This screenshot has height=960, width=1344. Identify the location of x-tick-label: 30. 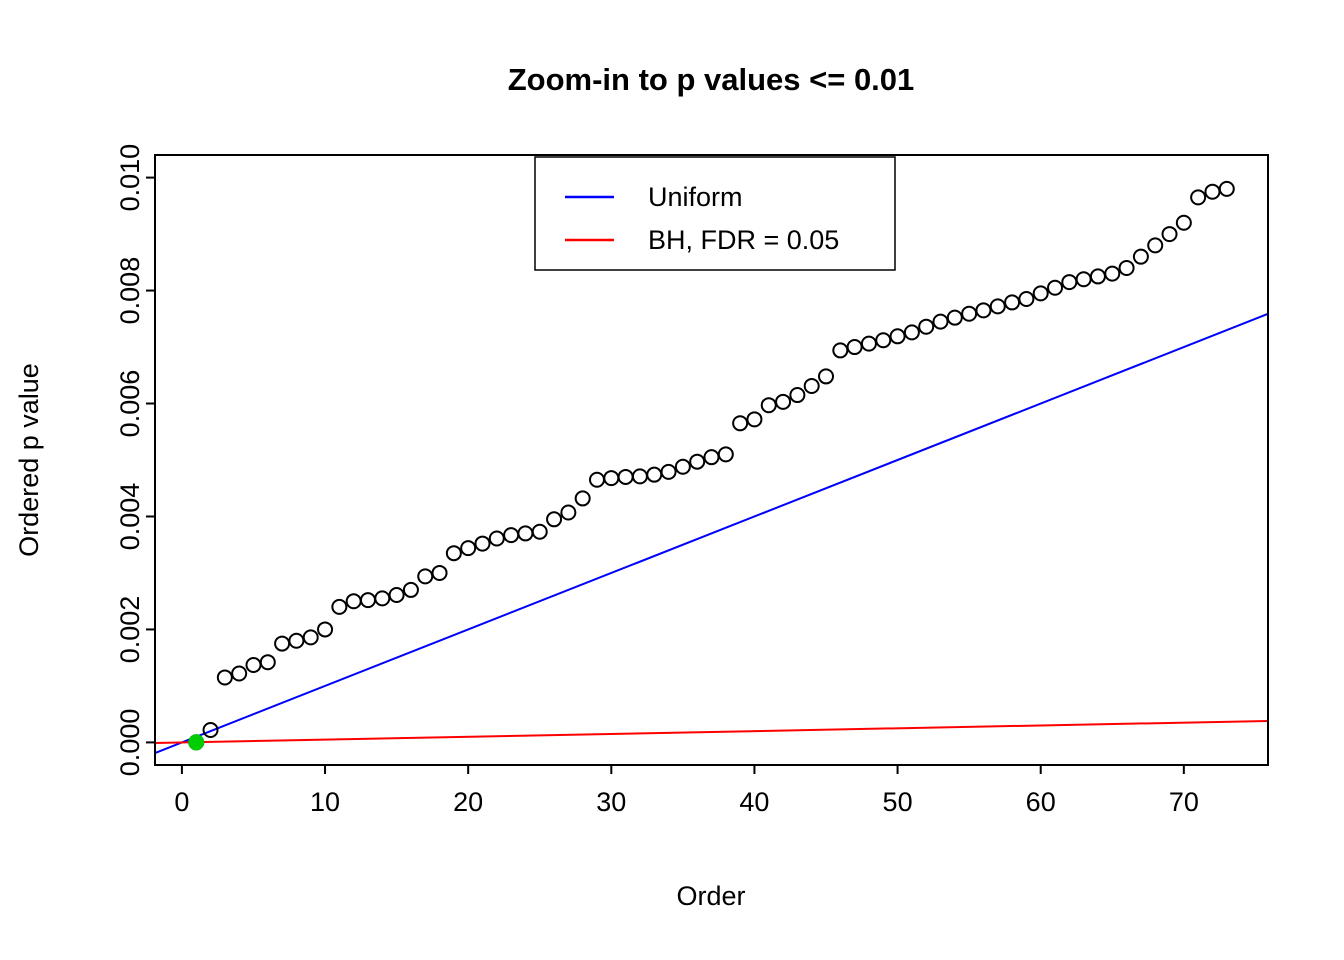
(611, 802).